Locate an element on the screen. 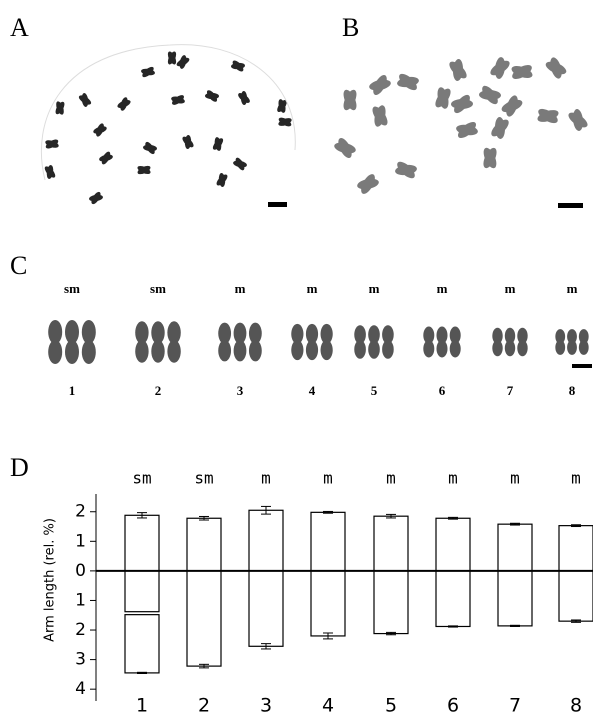 The image size is (593, 720). arm-class-label: sm is located at coordinates (203, 478).